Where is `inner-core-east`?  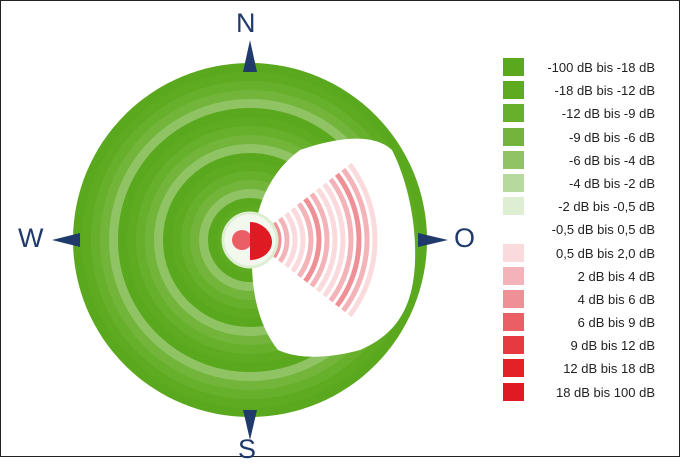
inner-core-east is located at coordinates (261, 241).